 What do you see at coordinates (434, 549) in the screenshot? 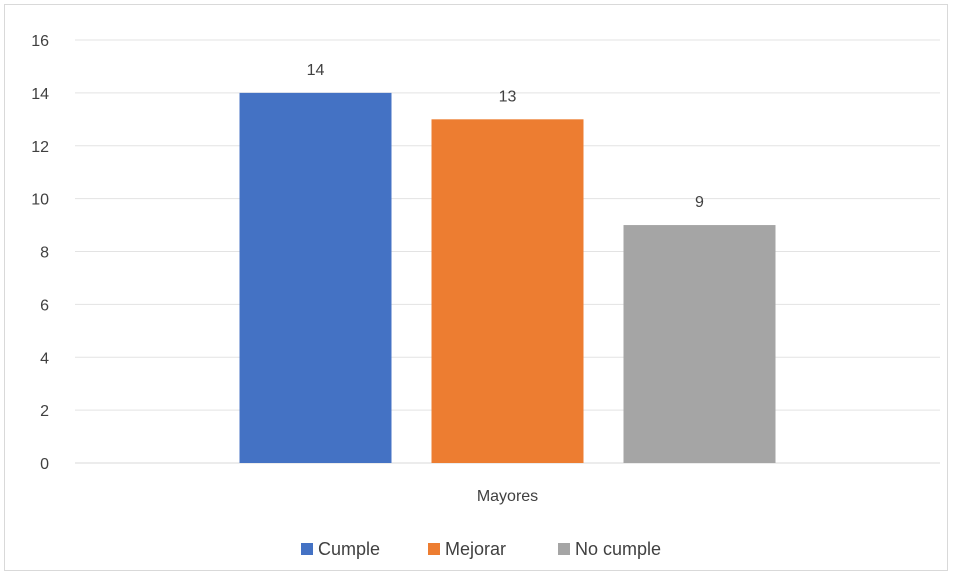
I see `legend-swatch-mejorar` at bounding box center [434, 549].